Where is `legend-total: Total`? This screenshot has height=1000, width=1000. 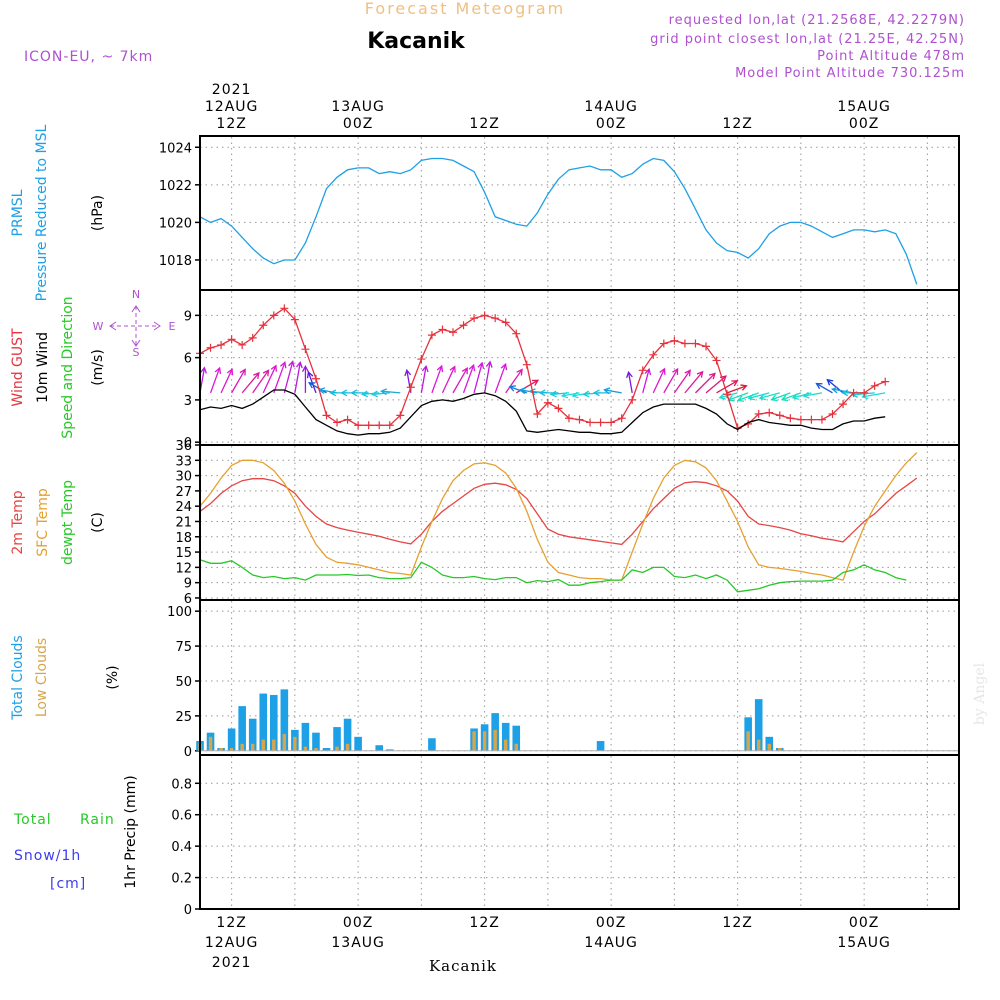 legend-total: Total is located at coordinates (32, 820).